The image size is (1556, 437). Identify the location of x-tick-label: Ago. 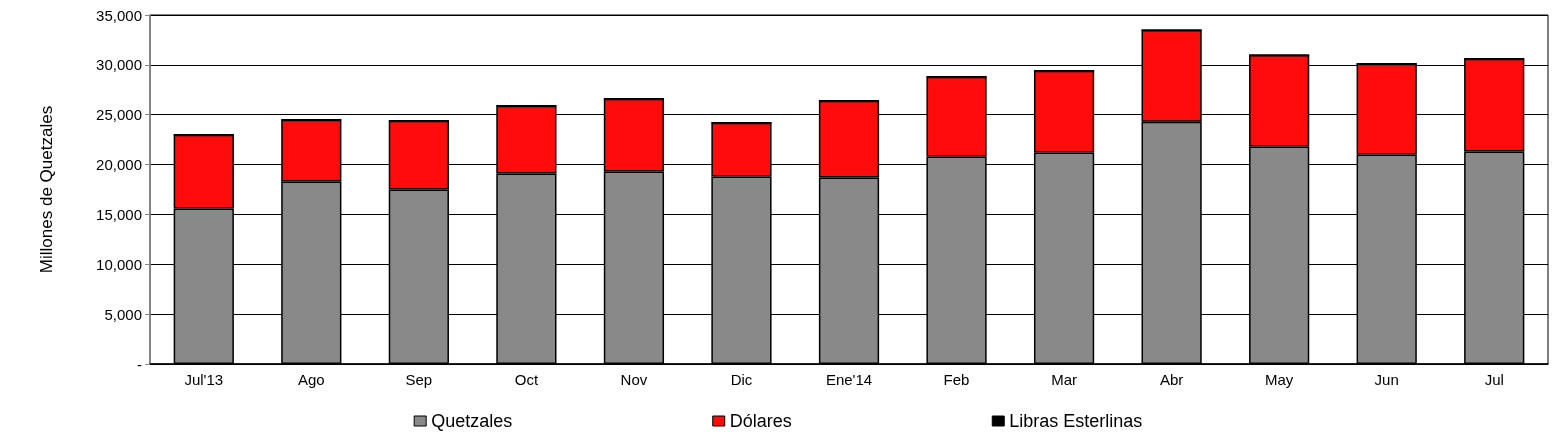
(311, 379).